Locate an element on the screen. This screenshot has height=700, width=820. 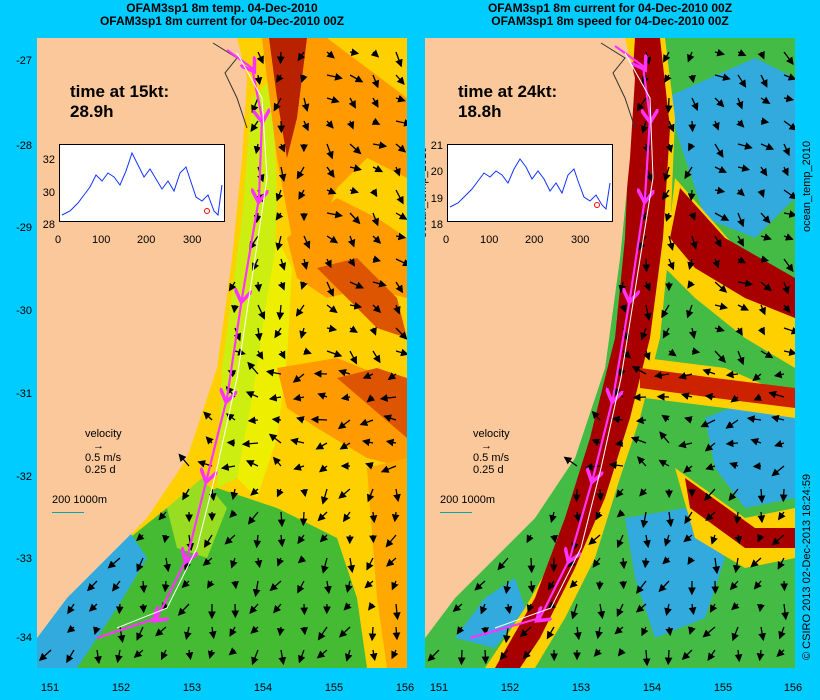
right-inset-ytick-20: 20 is located at coordinates (436, 172).